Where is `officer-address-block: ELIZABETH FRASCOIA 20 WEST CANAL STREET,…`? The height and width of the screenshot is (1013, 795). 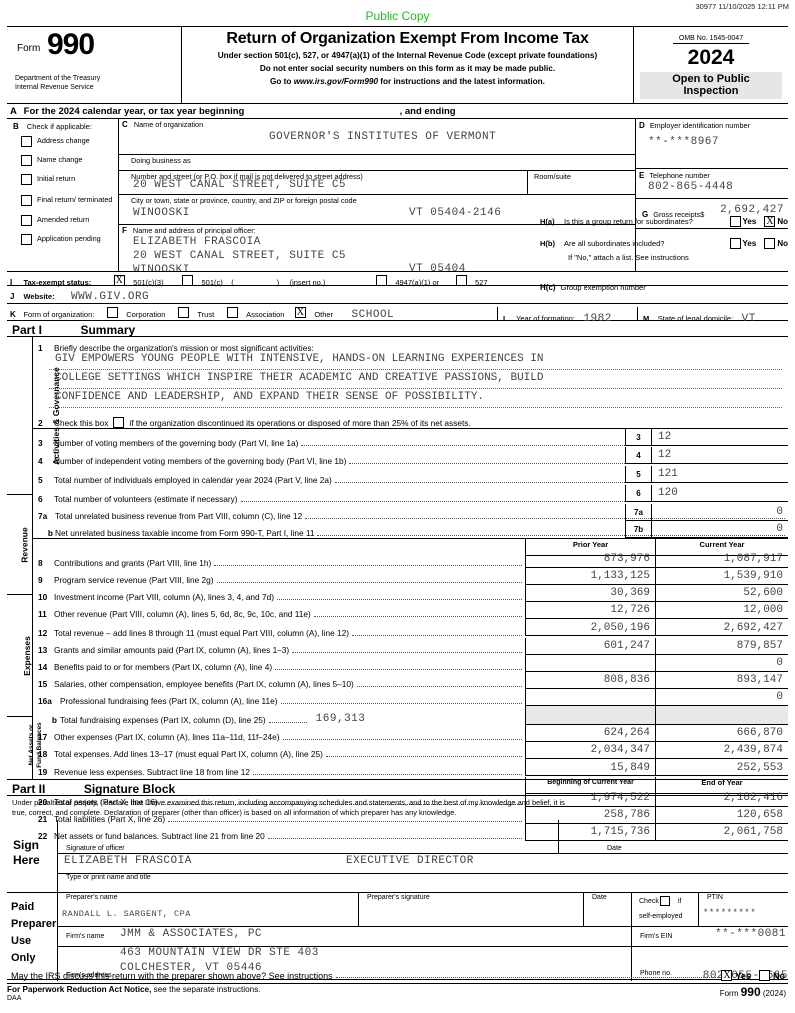 officer-address-block: ELIZABETH FRASCOIA 20 WEST CANAL STREET,… is located at coordinates (239, 256).